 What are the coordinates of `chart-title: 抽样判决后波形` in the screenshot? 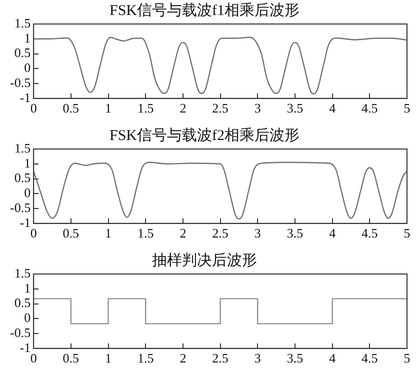 It's located at (204, 260).